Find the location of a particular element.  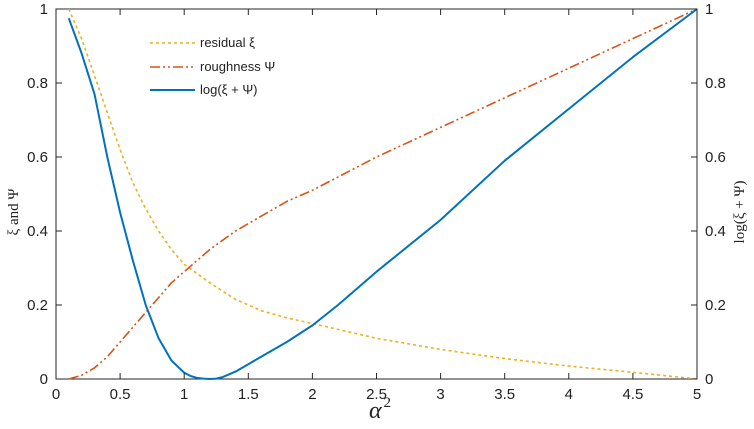

right-y-tick-label: 1 is located at coordinates (709, 9).